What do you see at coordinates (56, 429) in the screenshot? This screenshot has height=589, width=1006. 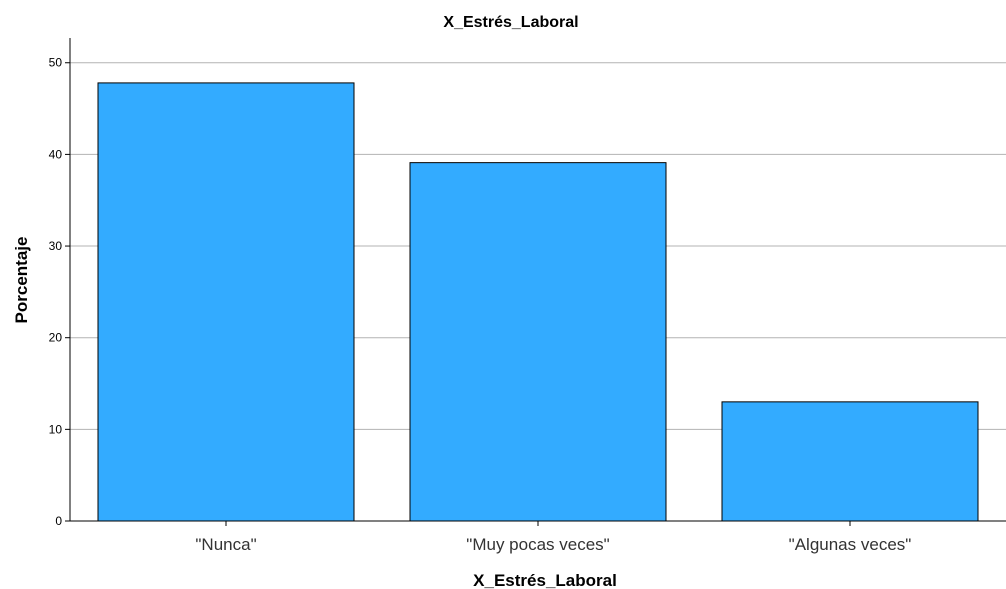 I see `y-tick-label: 10` at bounding box center [56, 429].